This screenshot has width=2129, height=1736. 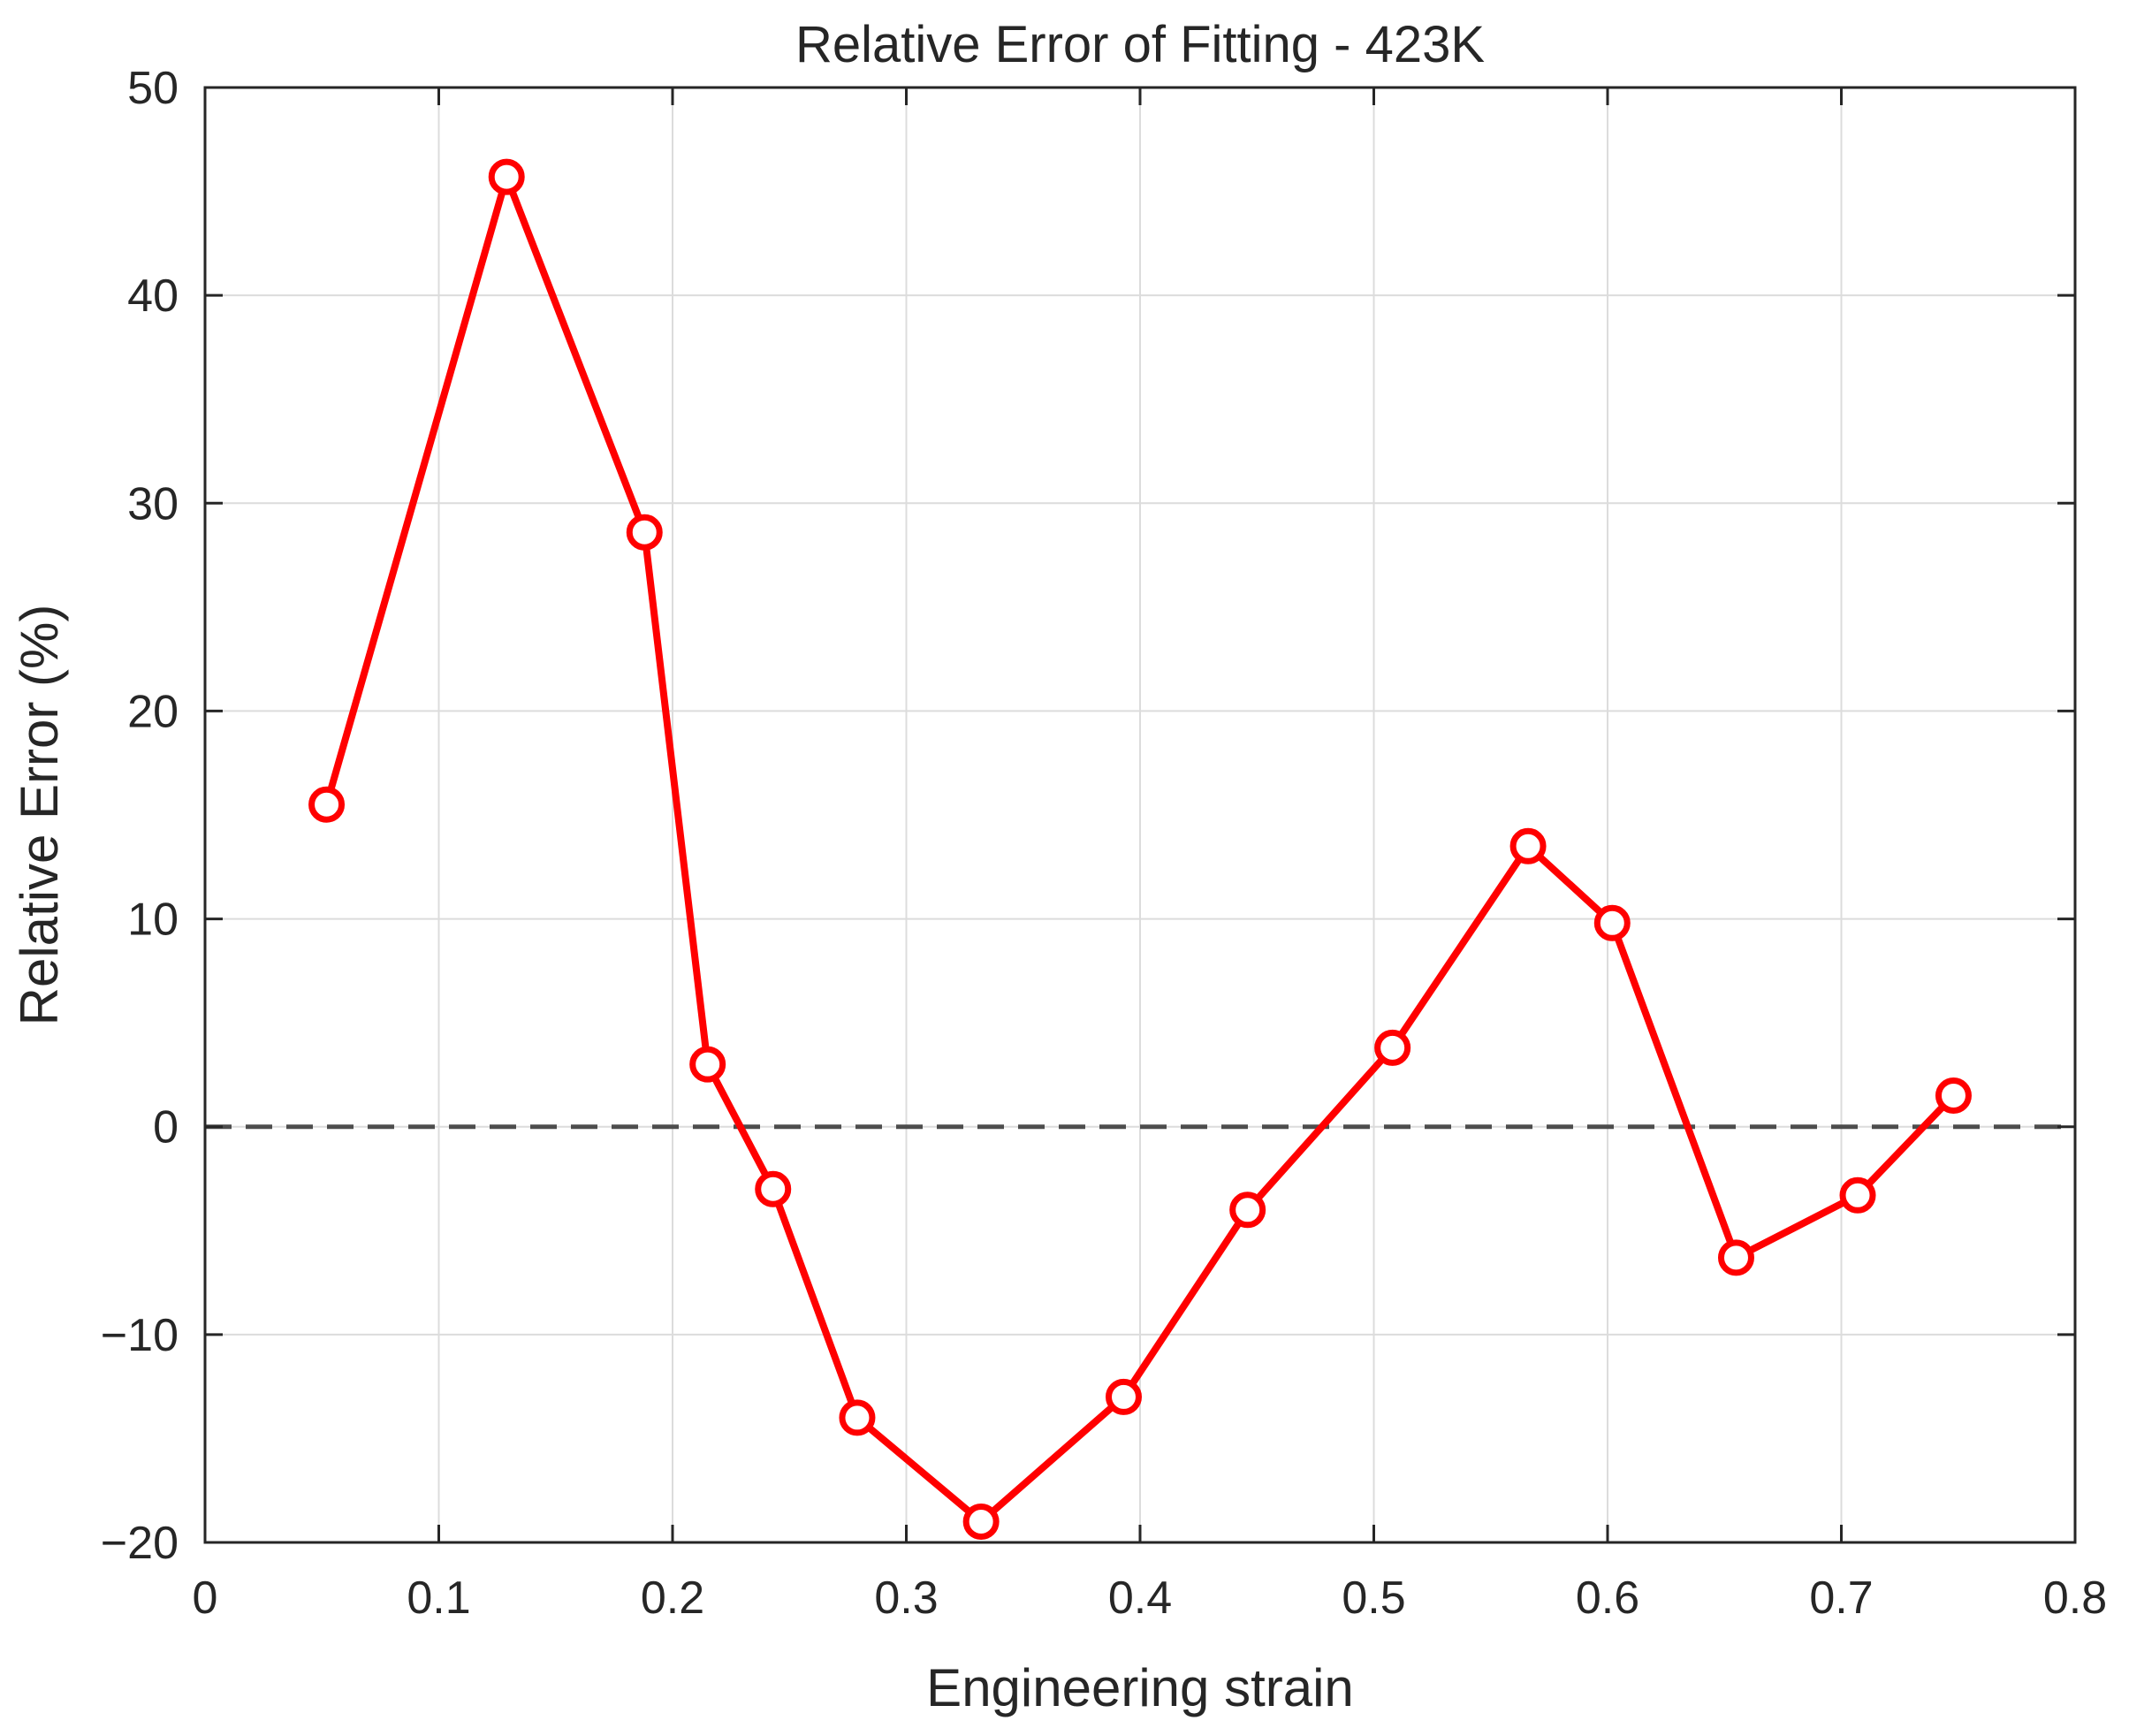 I want to click on y-tick-label: 20, so click(x=153, y=712).